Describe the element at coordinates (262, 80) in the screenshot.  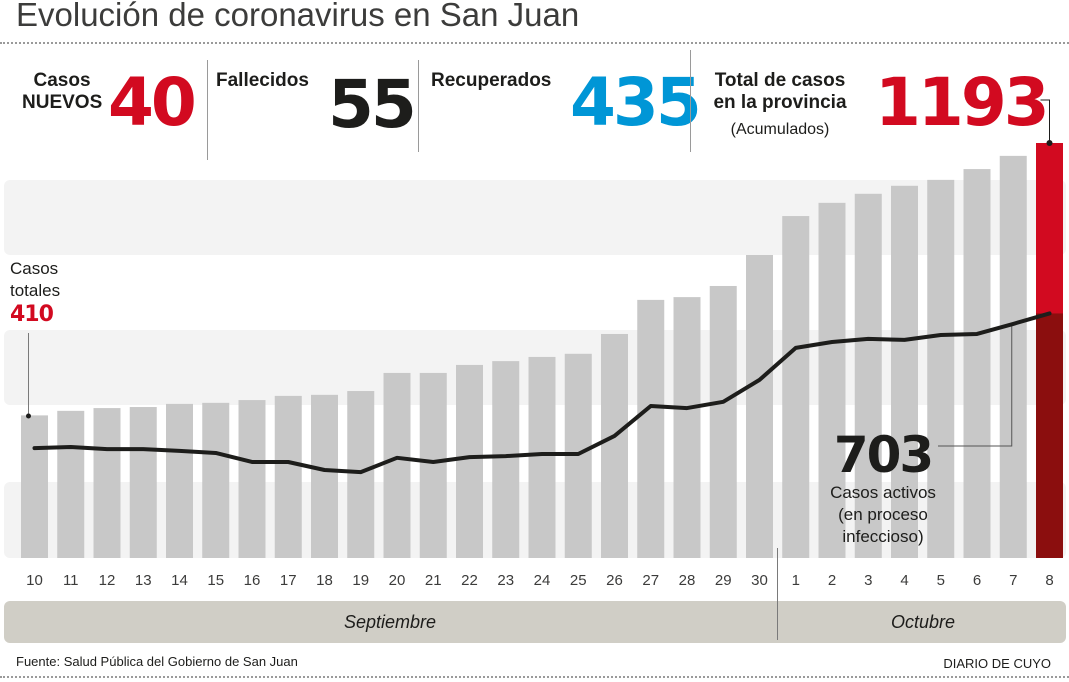
I see `deaths-label: Fallecidos` at that location.